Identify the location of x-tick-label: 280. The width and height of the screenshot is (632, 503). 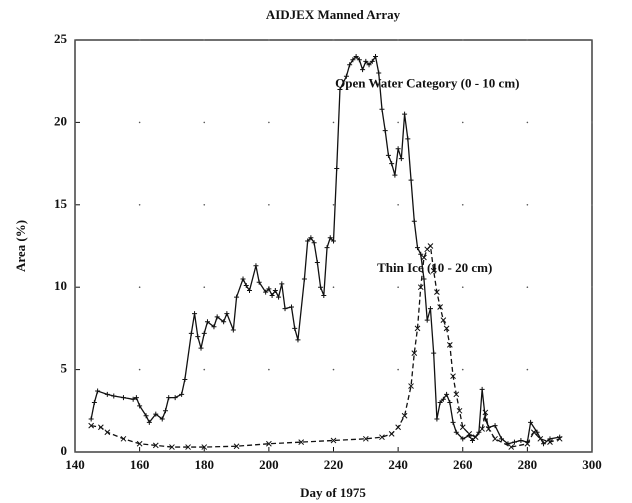
(528, 464).